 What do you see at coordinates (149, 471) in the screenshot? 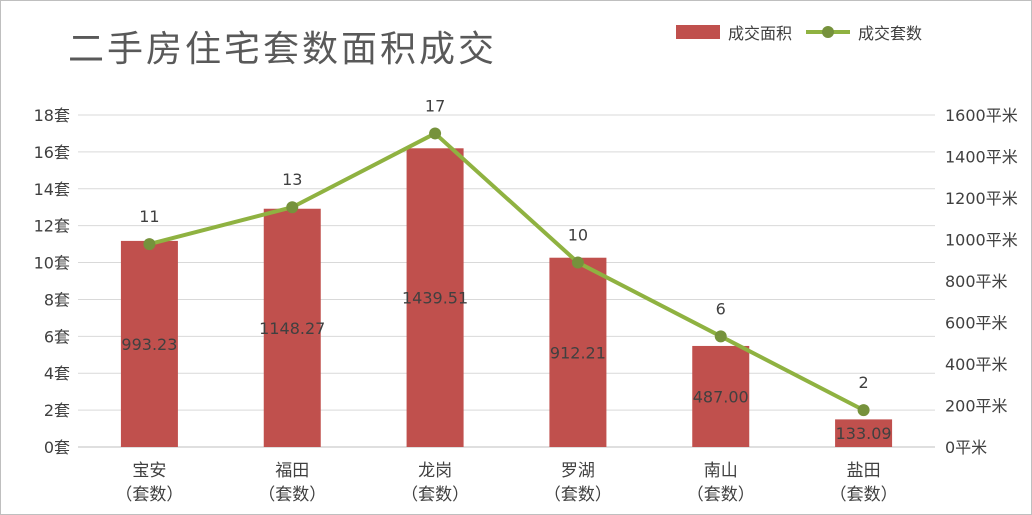
I see `category-label: 宝安` at bounding box center [149, 471].